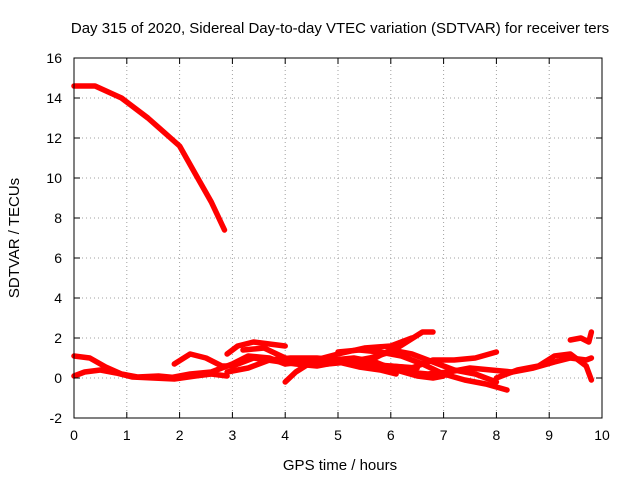 The width and height of the screenshot is (640, 480). What do you see at coordinates (549, 435) in the screenshot?
I see `x-tick-label: 9` at bounding box center [549, 435].